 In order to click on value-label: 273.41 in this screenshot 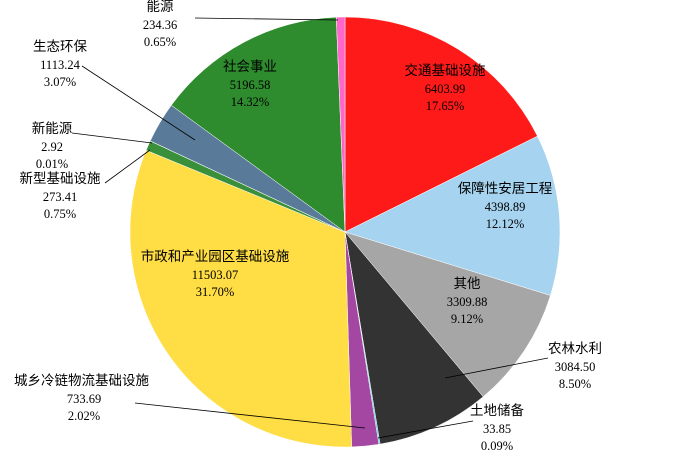, I will do `click(60, 197)`.